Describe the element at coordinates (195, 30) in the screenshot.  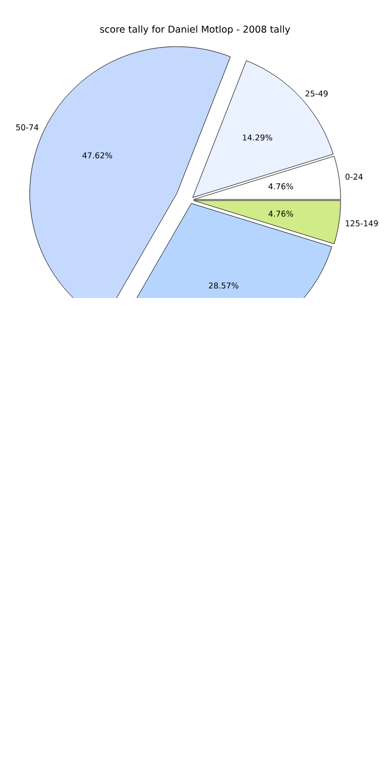
I see `chart-title: score tally for Daniel Motlop - 2008 tally` at that location.